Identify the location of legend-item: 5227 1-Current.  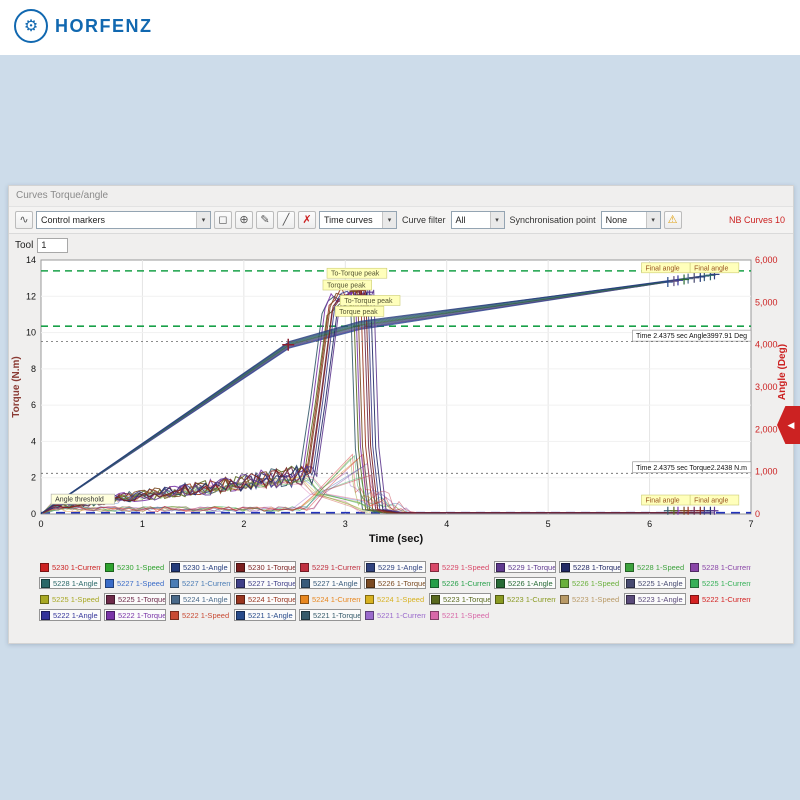
(200, 583).